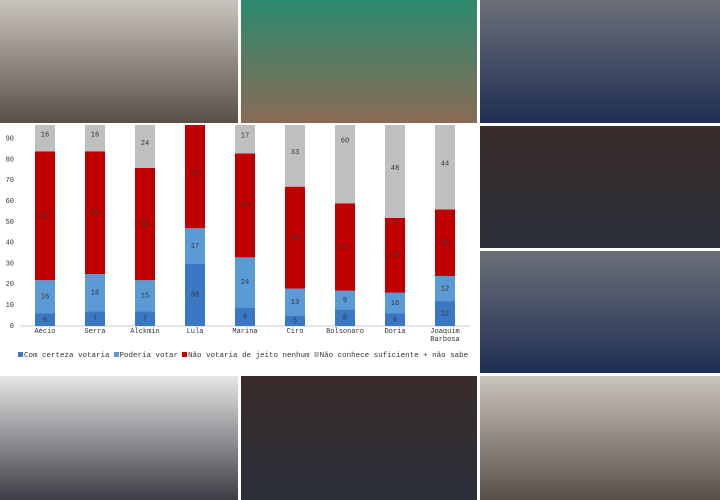 Image resolution: width=720 pixels, height=500 pixels. Describe the element at coordinates (95, 332) in the screenshot. I see `x-tick-label: Serra` at that location.